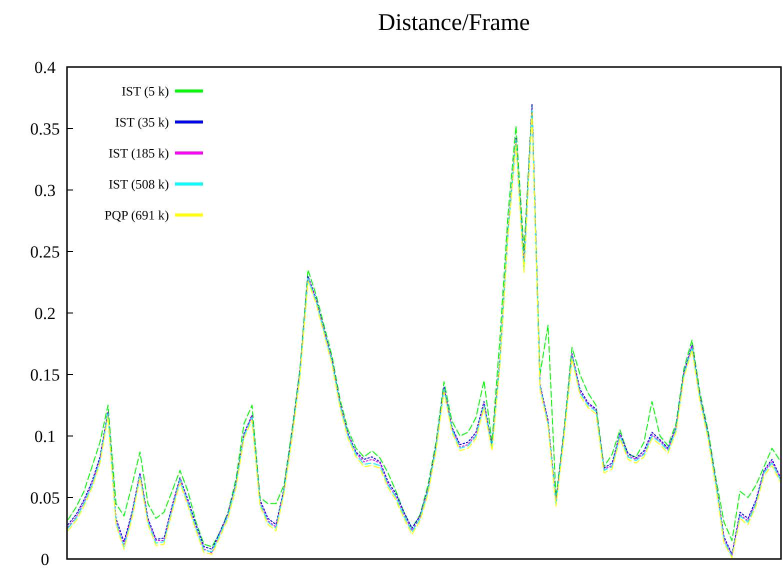 This screenshot has width=783, height=568. I want to click on y-tick-label: 0.3, so click(45, 190).